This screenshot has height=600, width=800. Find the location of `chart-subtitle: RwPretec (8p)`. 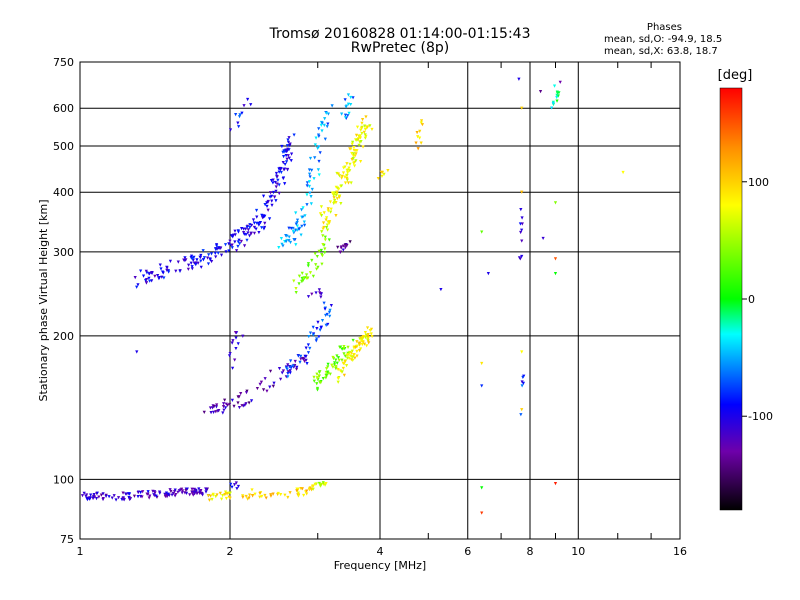

chart-subtitle: RwPretec (8p) is located at coordinates (400, 48).